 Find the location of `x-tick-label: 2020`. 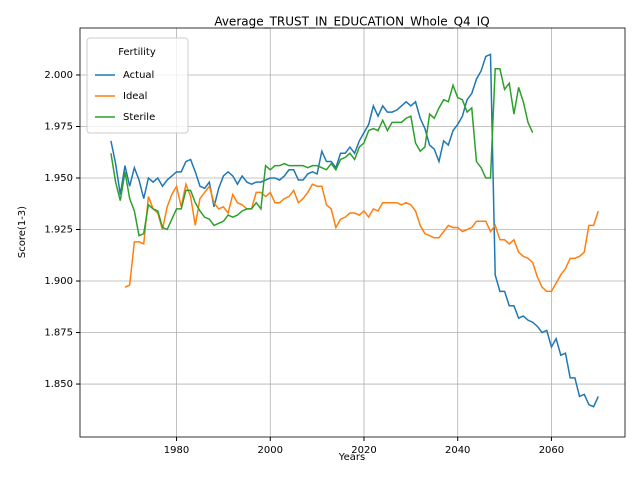

x-tick-label: 2020 is located at coordinates (363, 450).